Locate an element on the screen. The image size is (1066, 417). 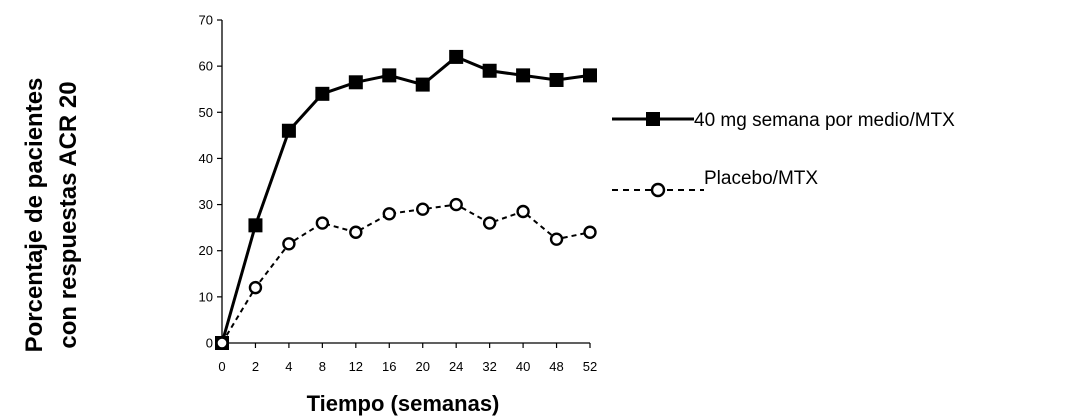
x-tick-label: 20 is located at coordinates (422, 366).